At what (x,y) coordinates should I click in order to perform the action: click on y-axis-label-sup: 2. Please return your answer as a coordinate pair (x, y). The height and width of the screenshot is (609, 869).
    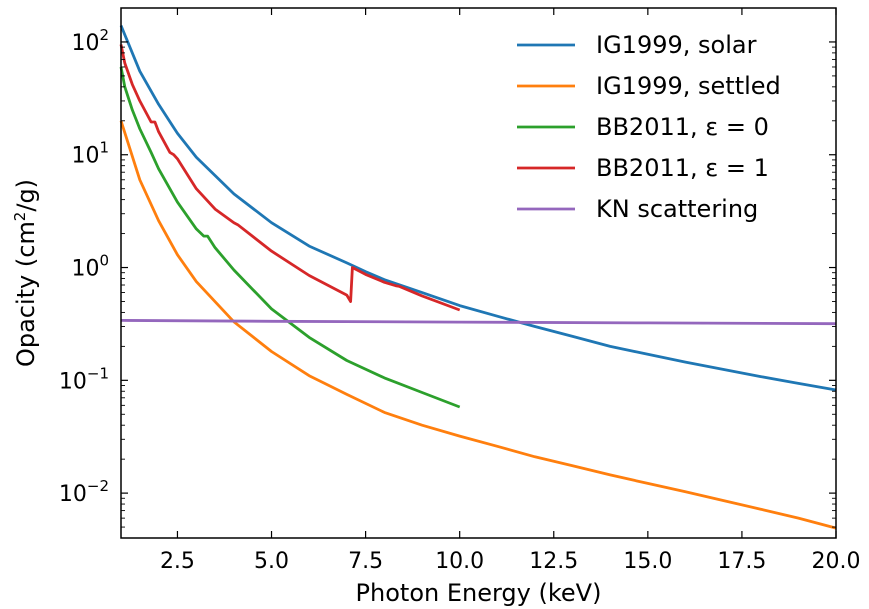
    Looking at the image, I should click on (20, 217).